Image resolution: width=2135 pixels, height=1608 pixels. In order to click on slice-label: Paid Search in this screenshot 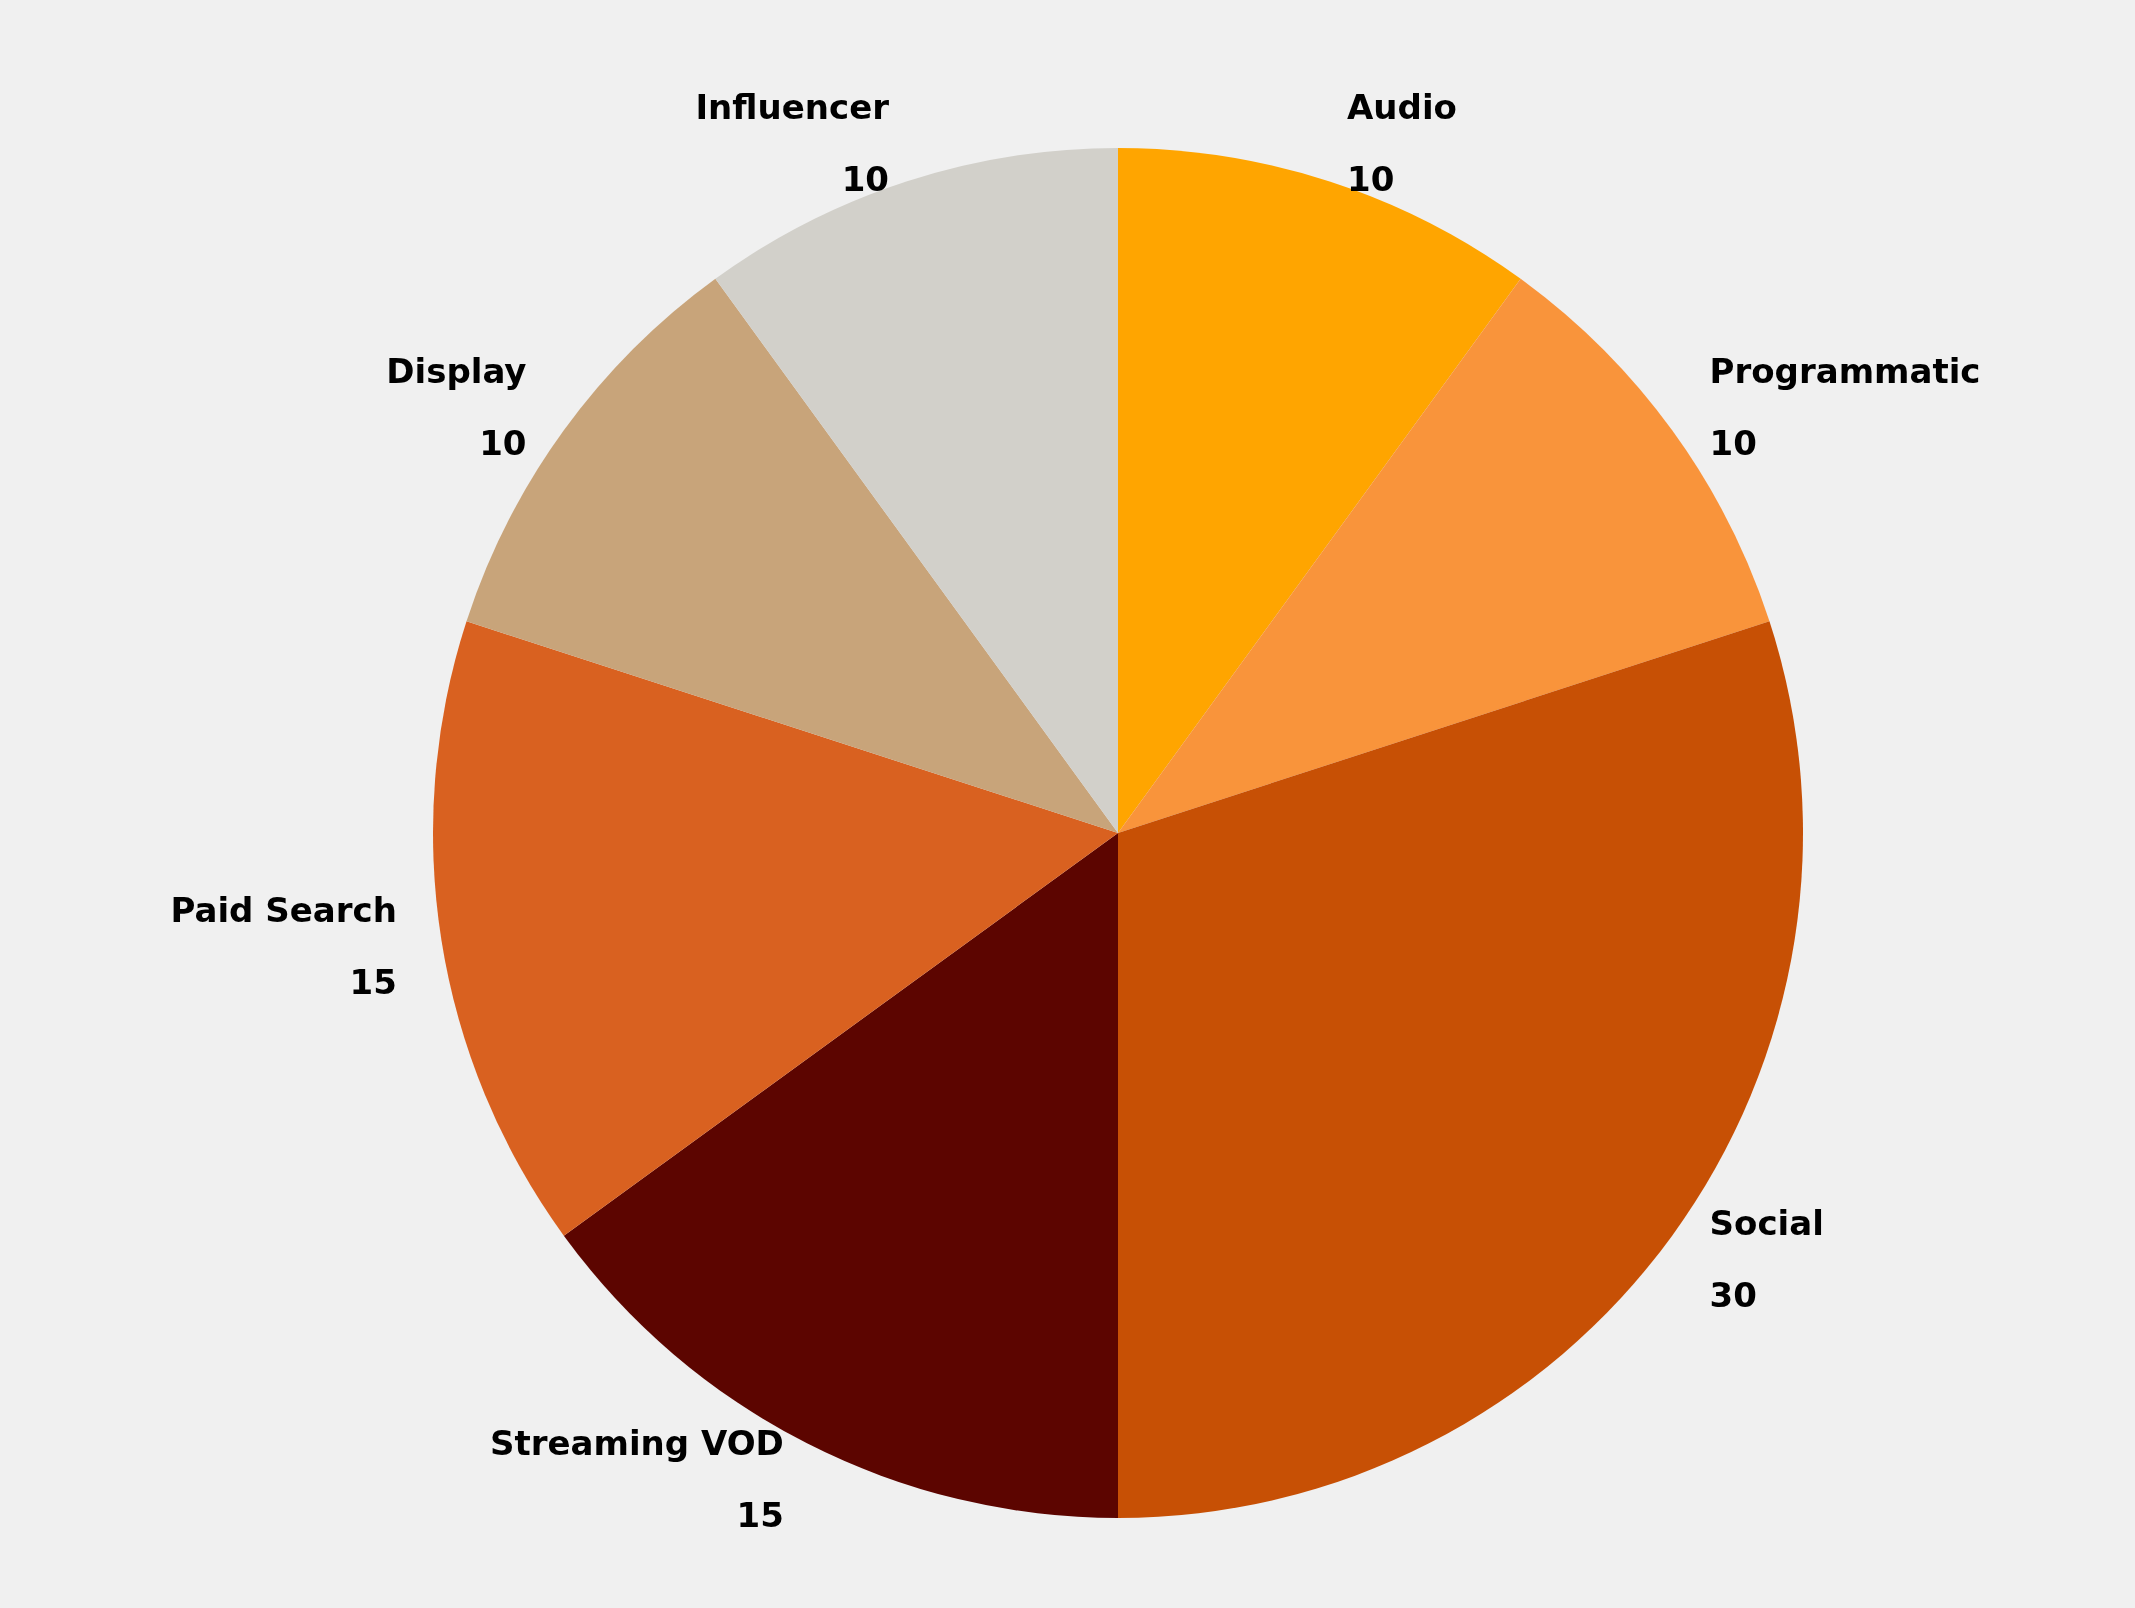, I will do `click(283, 910)`.